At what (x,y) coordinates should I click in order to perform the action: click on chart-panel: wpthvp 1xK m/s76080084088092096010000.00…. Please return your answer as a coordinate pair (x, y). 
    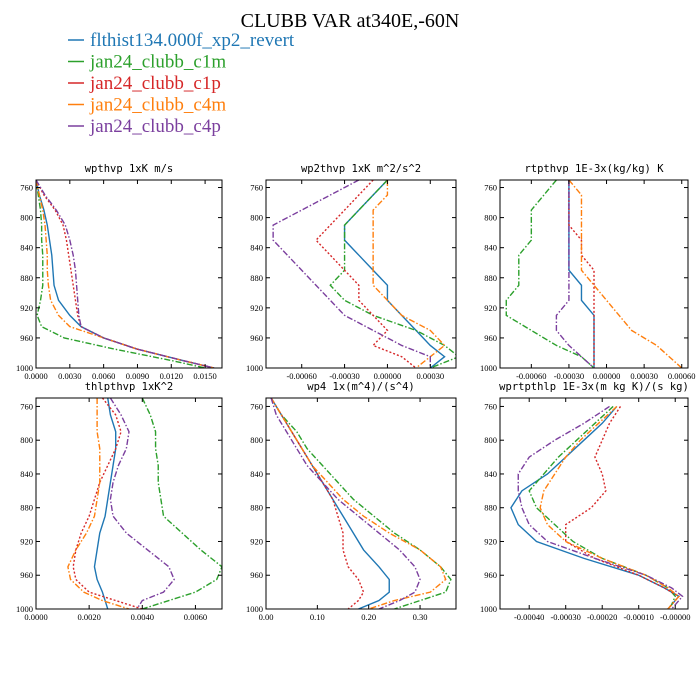
    Looking at the image, I should click on (119, 272).